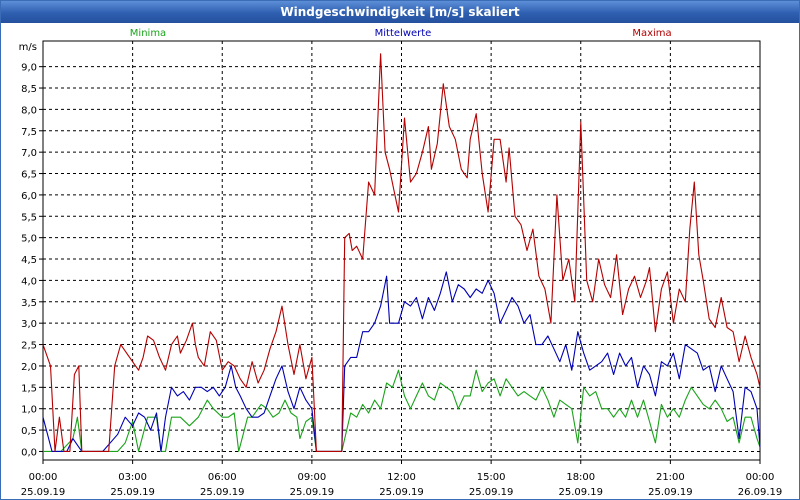 This screenshot has height=500, width=800. What do you see at coordinates (400, 12) in the screenshot?
I see `window-title: Windgeschwindigkeit [m/s] skaliert` at bounding box center [400, 12].